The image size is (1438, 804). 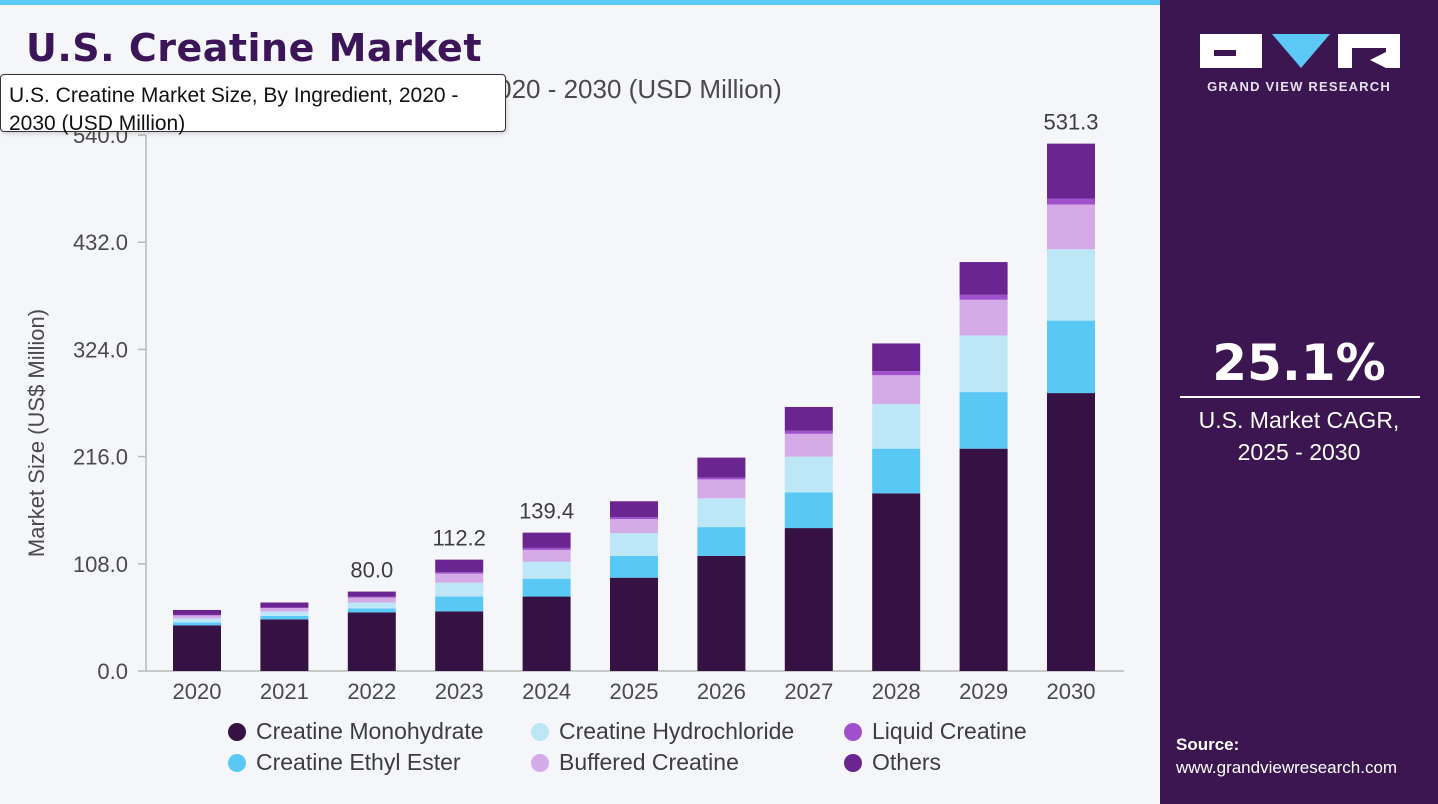 What do you see at coordinates (100, 242) in the screenshot?
I see `y-tick-label: 432.0` at bounding box center [100, 242].